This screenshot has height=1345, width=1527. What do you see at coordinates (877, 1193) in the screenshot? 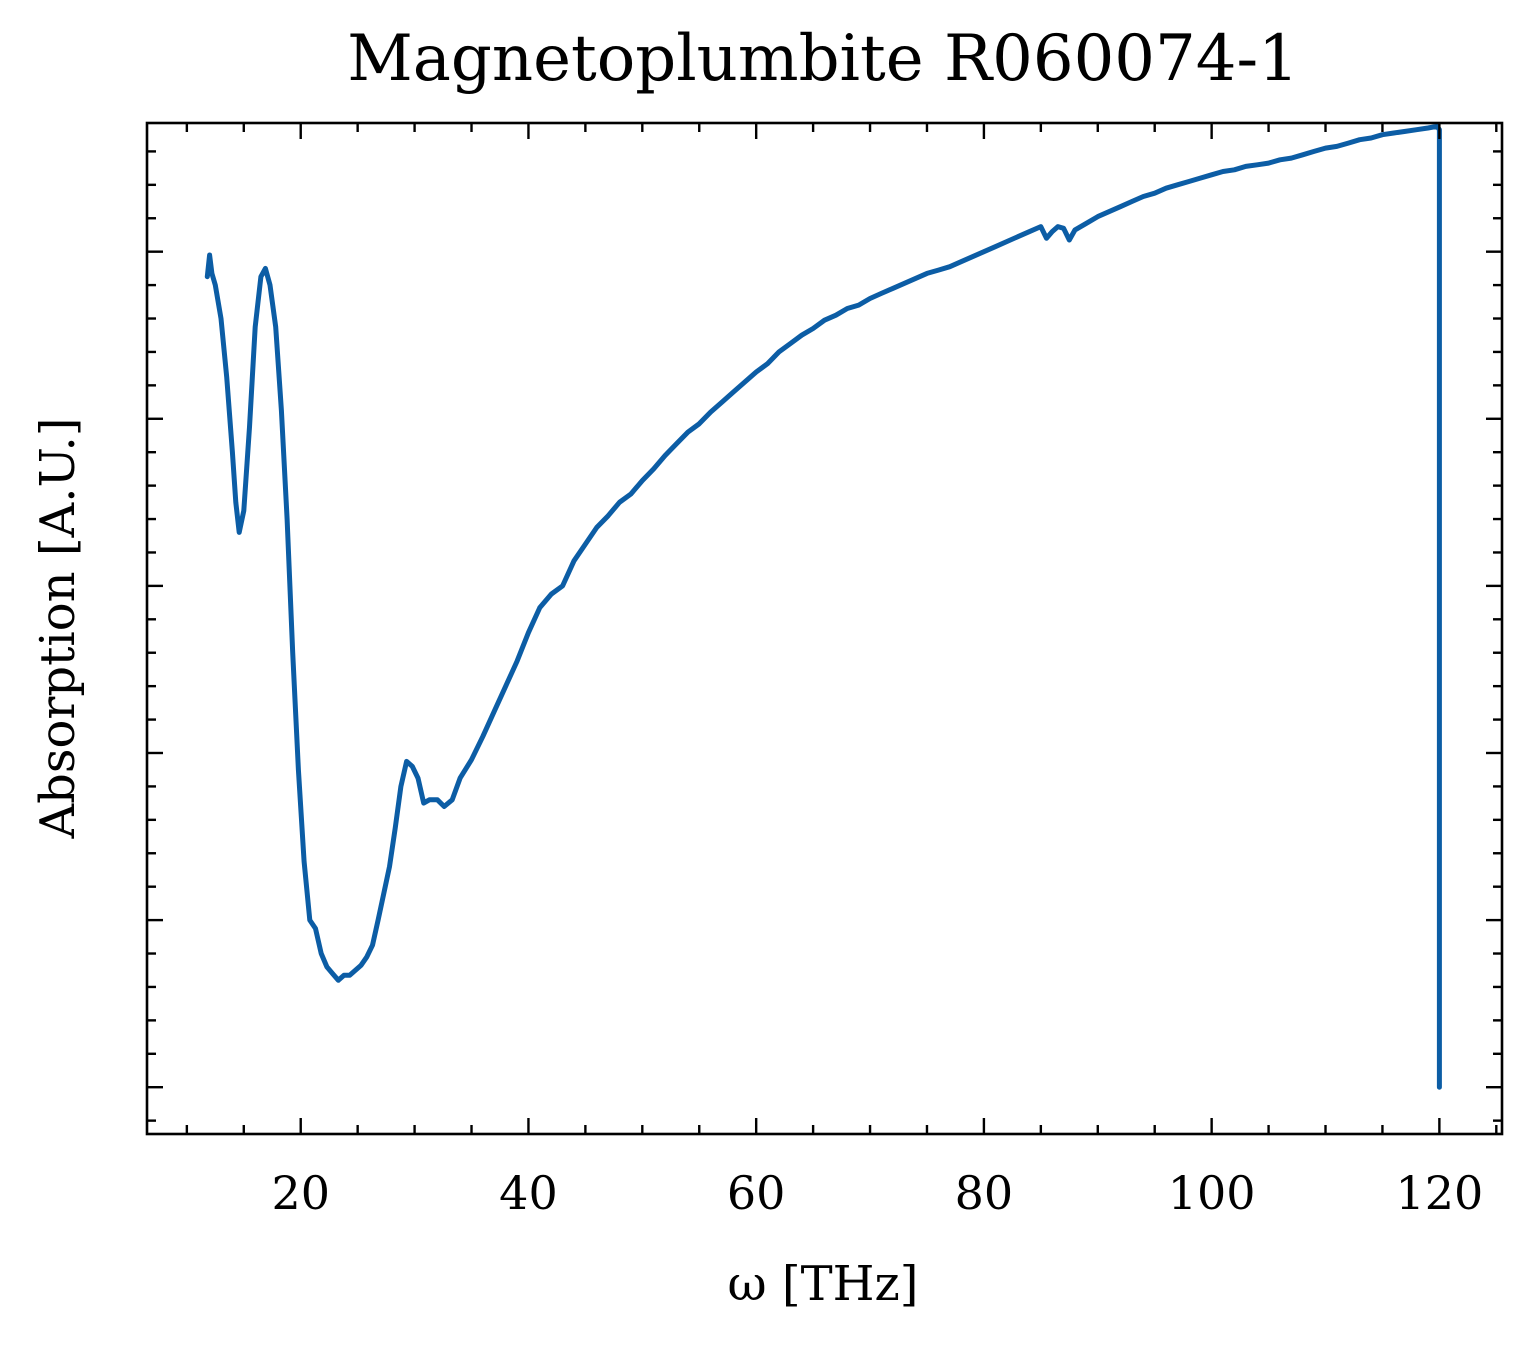
I see `x-tick-labels: 20 40 60 80 100 120` at bounding box center [877, 1193].